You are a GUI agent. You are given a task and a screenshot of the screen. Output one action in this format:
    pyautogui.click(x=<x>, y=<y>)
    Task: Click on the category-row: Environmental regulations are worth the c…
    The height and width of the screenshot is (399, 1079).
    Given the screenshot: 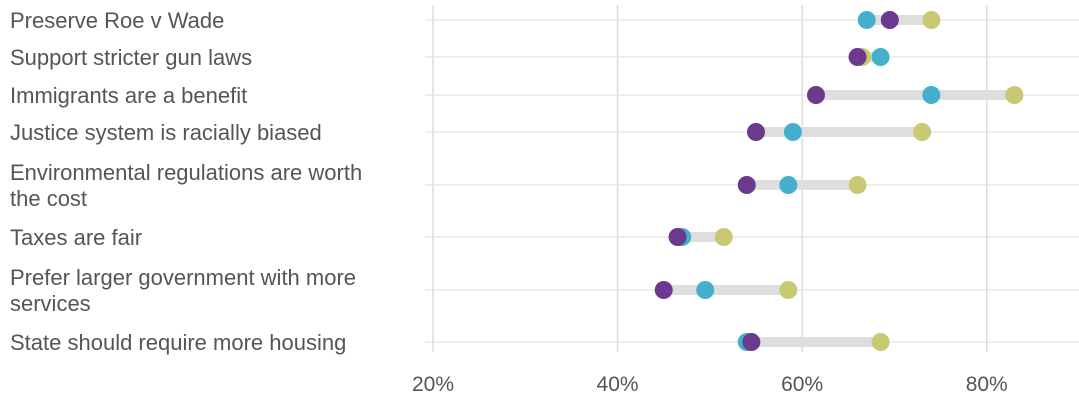 What is the action you would take?
    pyautogui.click(x=438, y=185)
    